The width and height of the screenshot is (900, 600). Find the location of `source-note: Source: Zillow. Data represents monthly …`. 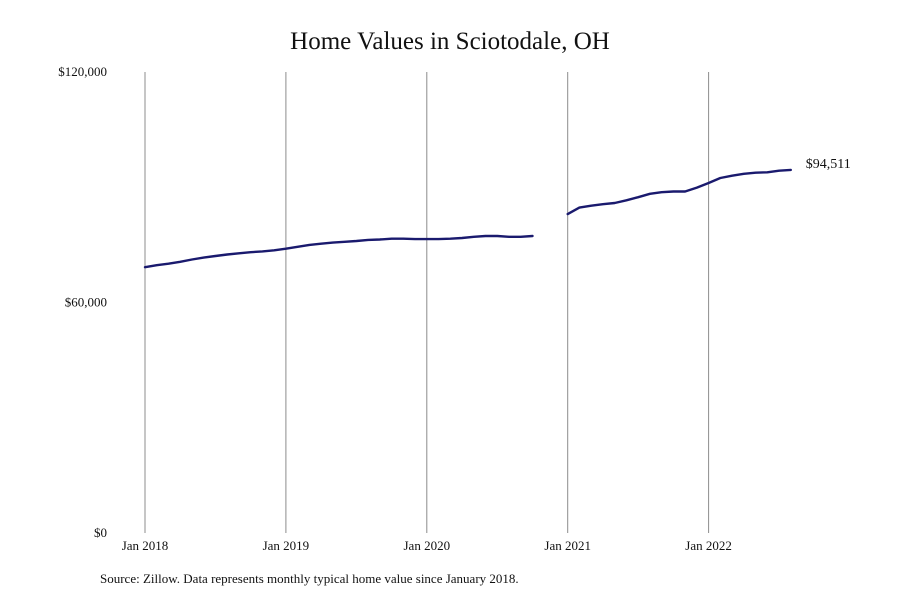

source-note: Source: Zillow. Data represents monthly … is located at coordinates (309, 578).